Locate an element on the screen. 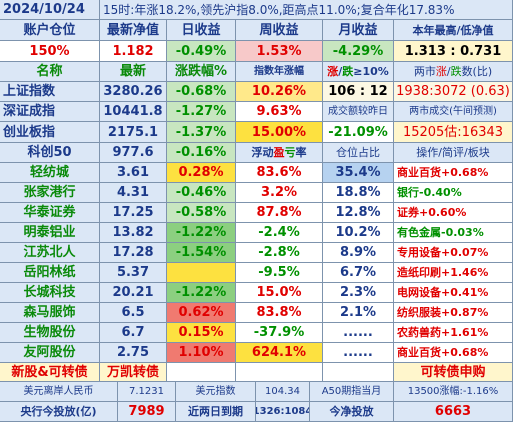 The height and width of the screenshot is (422, 513). floating-label: 浮动 is located at coordinates (262, 152).